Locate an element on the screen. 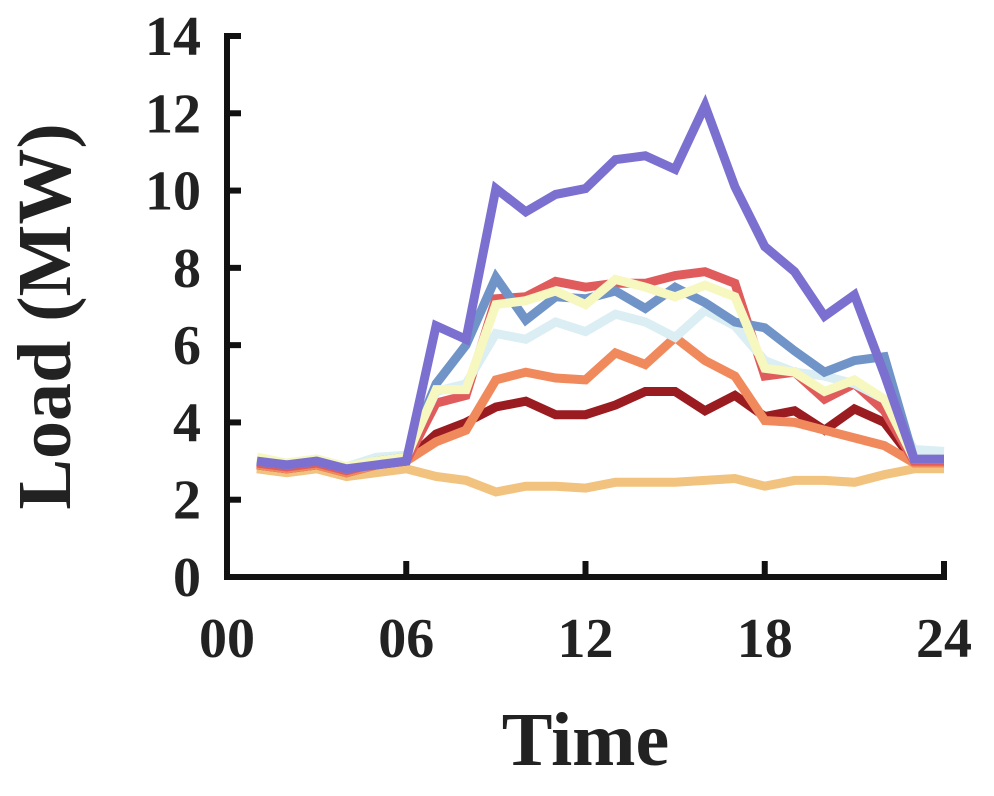 The image size is (994, 796). y-tick-label: 8 is located at coordinates (187, 269).